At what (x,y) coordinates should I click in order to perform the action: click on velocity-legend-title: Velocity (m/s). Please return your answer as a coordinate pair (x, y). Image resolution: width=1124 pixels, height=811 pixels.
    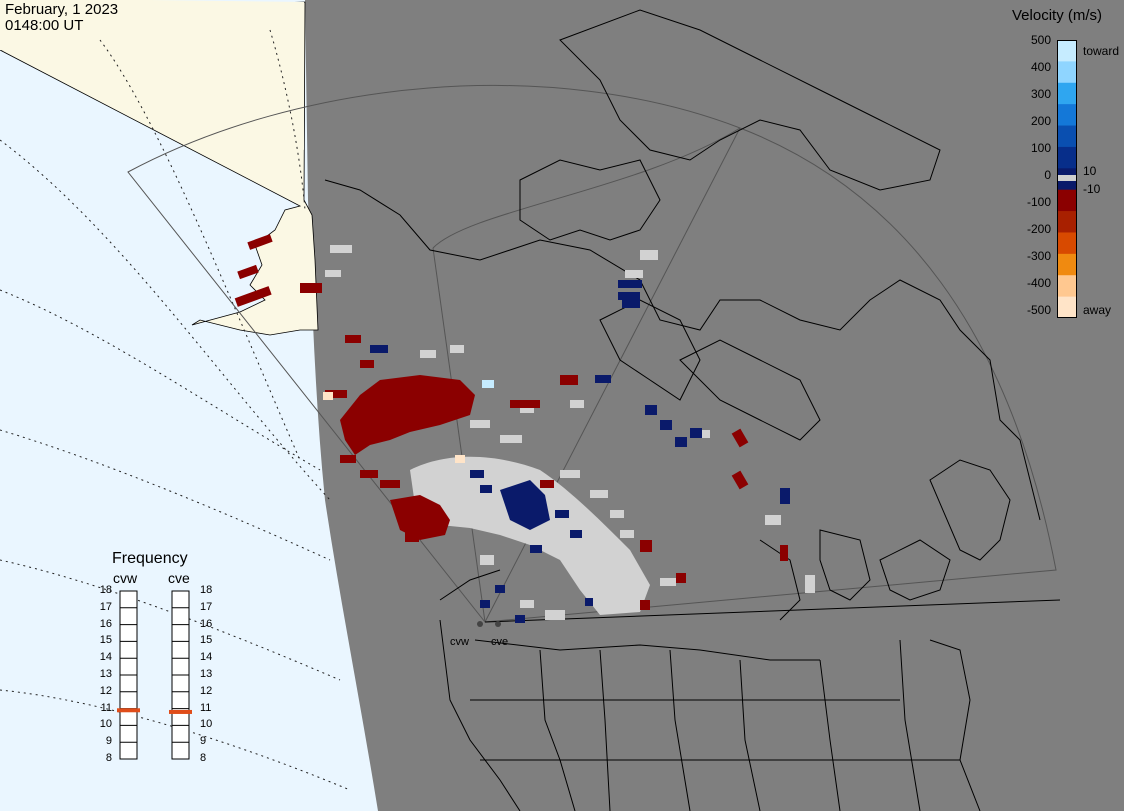
    Looking at the image, I should click on (1057, 15).